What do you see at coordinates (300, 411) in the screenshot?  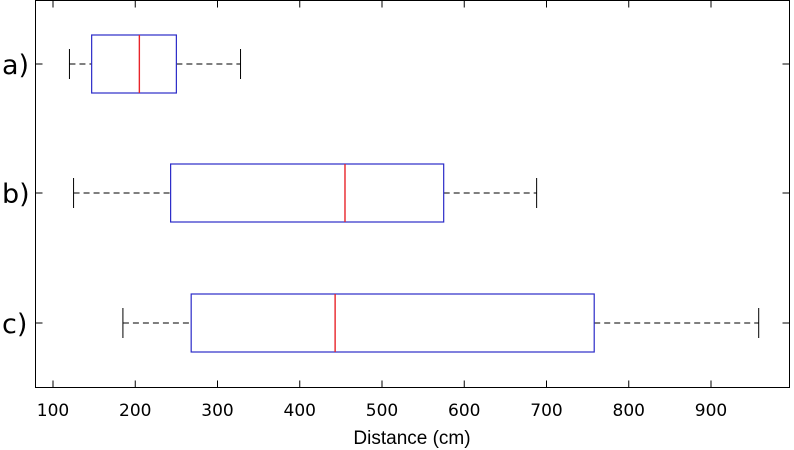 I see `x-tick-label-400: 400` at bounding box center [300, 411].